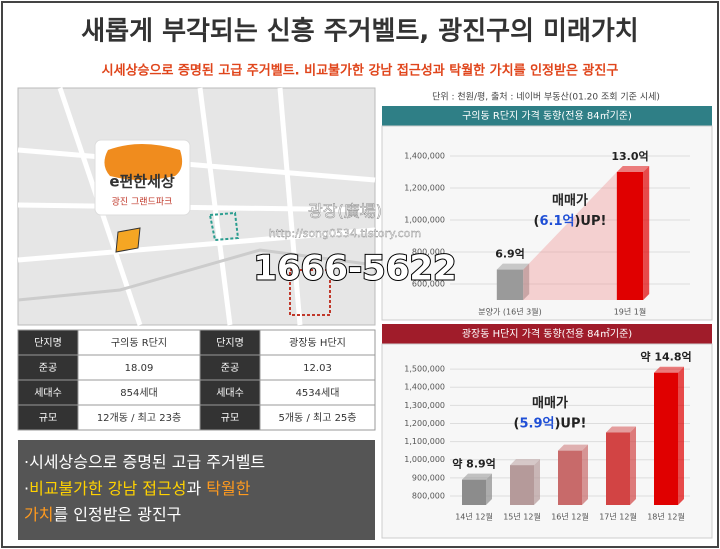  I want to click on annotation: (6.1억)UP!, so click(570, 220).